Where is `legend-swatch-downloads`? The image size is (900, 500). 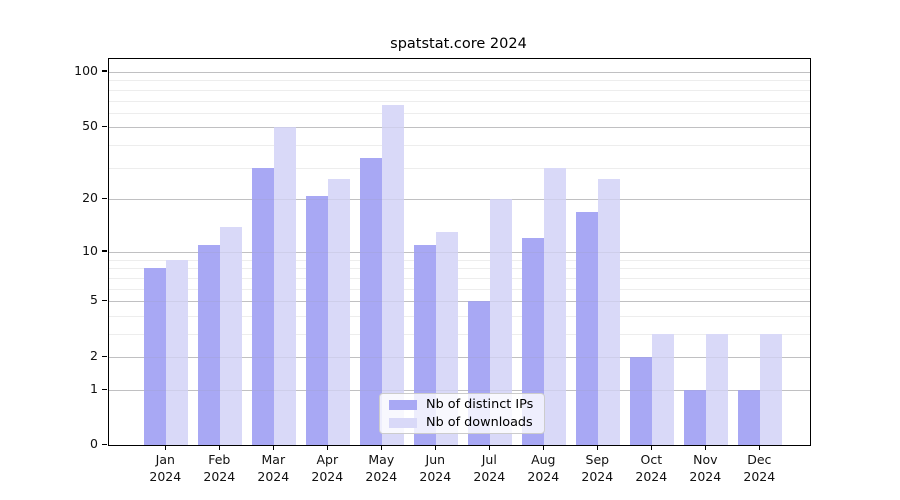
legend-swatch-downloads is located at coordinates (403, 422).